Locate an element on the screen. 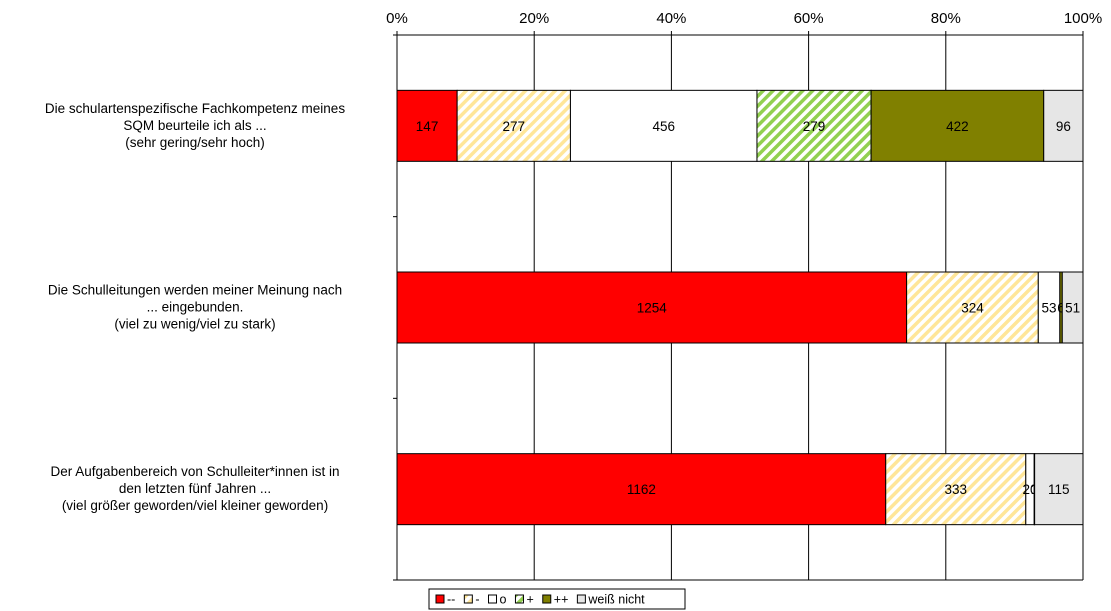 Image resolution: width=1111 pixels, height=611 pixels. legend-box is located at coordinates (557, 599).